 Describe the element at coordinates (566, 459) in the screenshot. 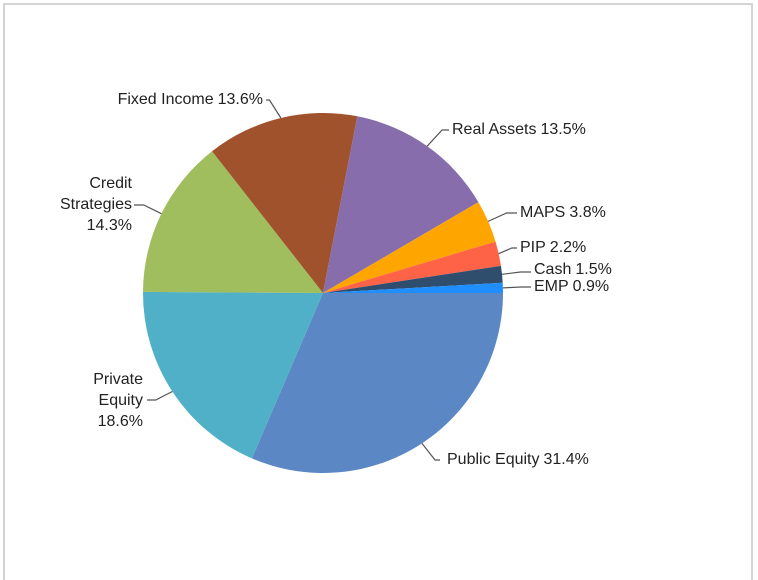

I see `slice-label-value: 31.4%` at that location.